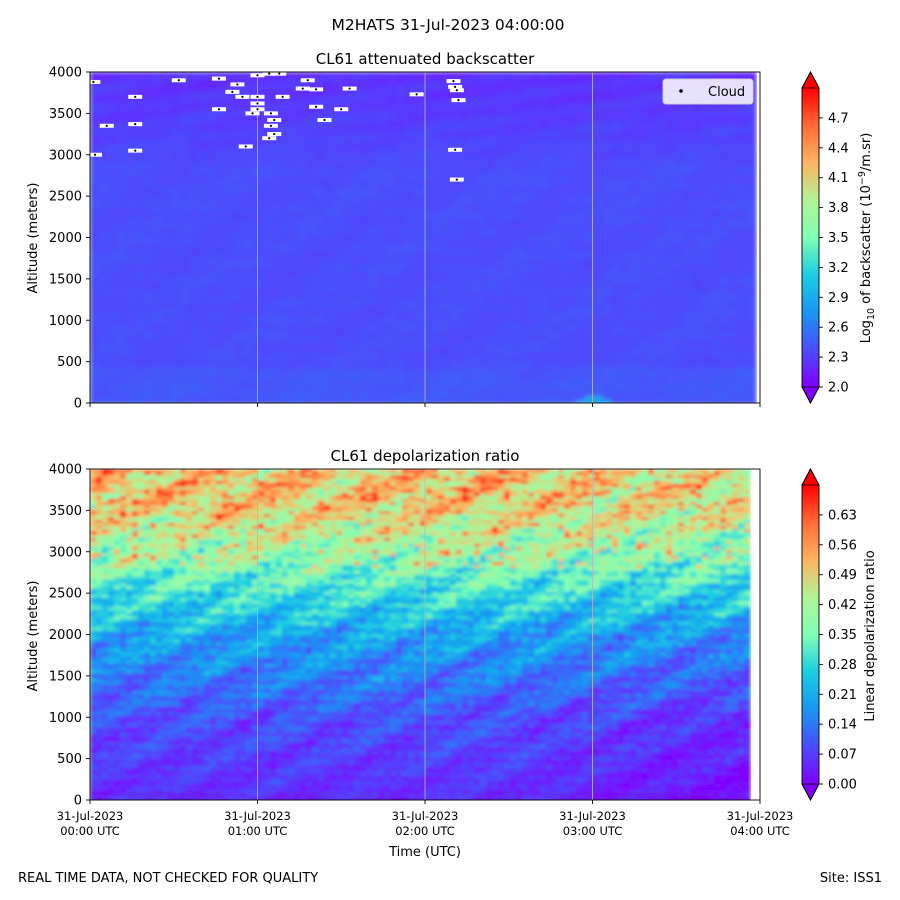  Describe the element at coordinates (838, 178) in the screenshot. I see `colorbar-tick-label: 4.1` at that location.